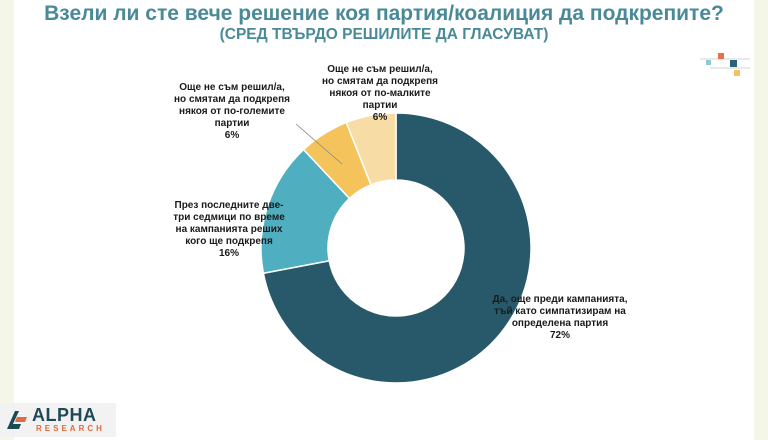 This screenshot has height=440, width=768. What do you see at coordinates (70, 428) in the screenshot?
I see `logo-sub: RESEARCH` at bounding box center [70, 428].